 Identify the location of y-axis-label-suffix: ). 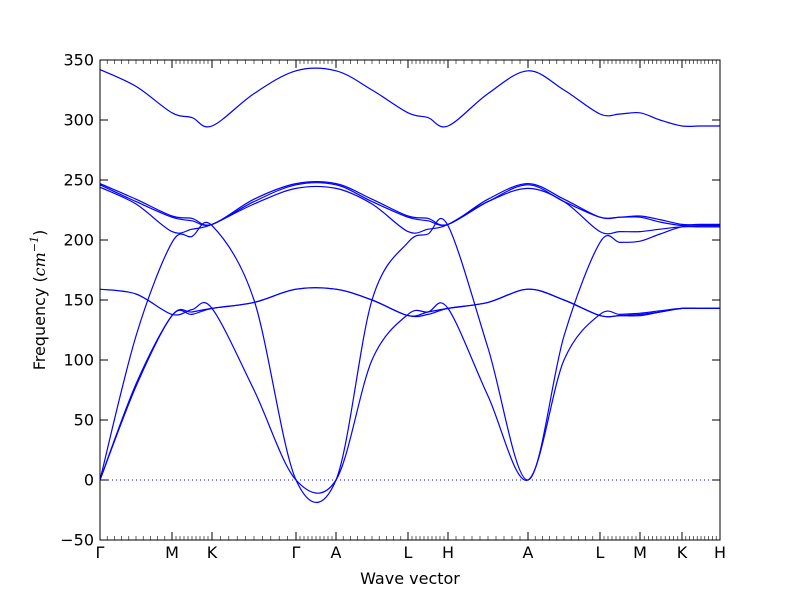
(39, 233).